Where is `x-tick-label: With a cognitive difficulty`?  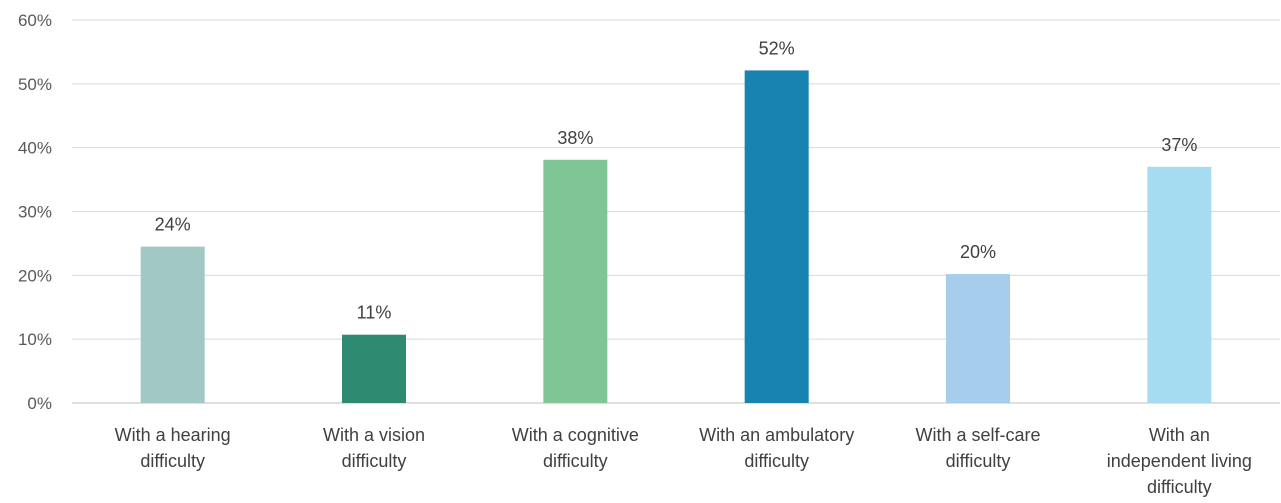
x-tick-label: With a cognitive difficulty is located at coordinates (575, 448).